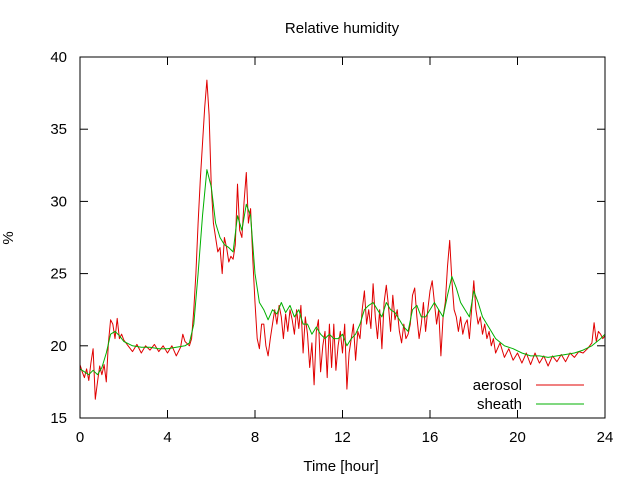 The width and height of the screenshot is (640, 480). What do you see at coordinates (255, 437) in the screenshot?
I see `x-tick-label: 8` at bounding box center [255, 437].